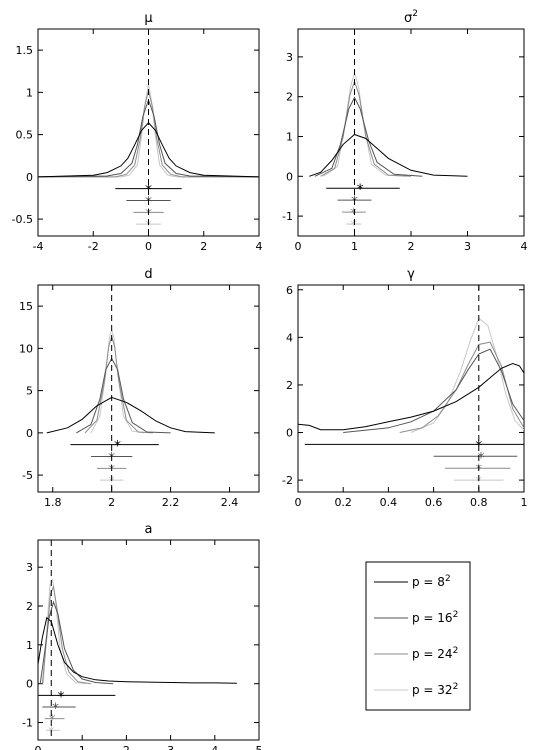  Describe the element at coordinates (38, 246) in the screenshot. I see `x-tick-label: -4` at that location.